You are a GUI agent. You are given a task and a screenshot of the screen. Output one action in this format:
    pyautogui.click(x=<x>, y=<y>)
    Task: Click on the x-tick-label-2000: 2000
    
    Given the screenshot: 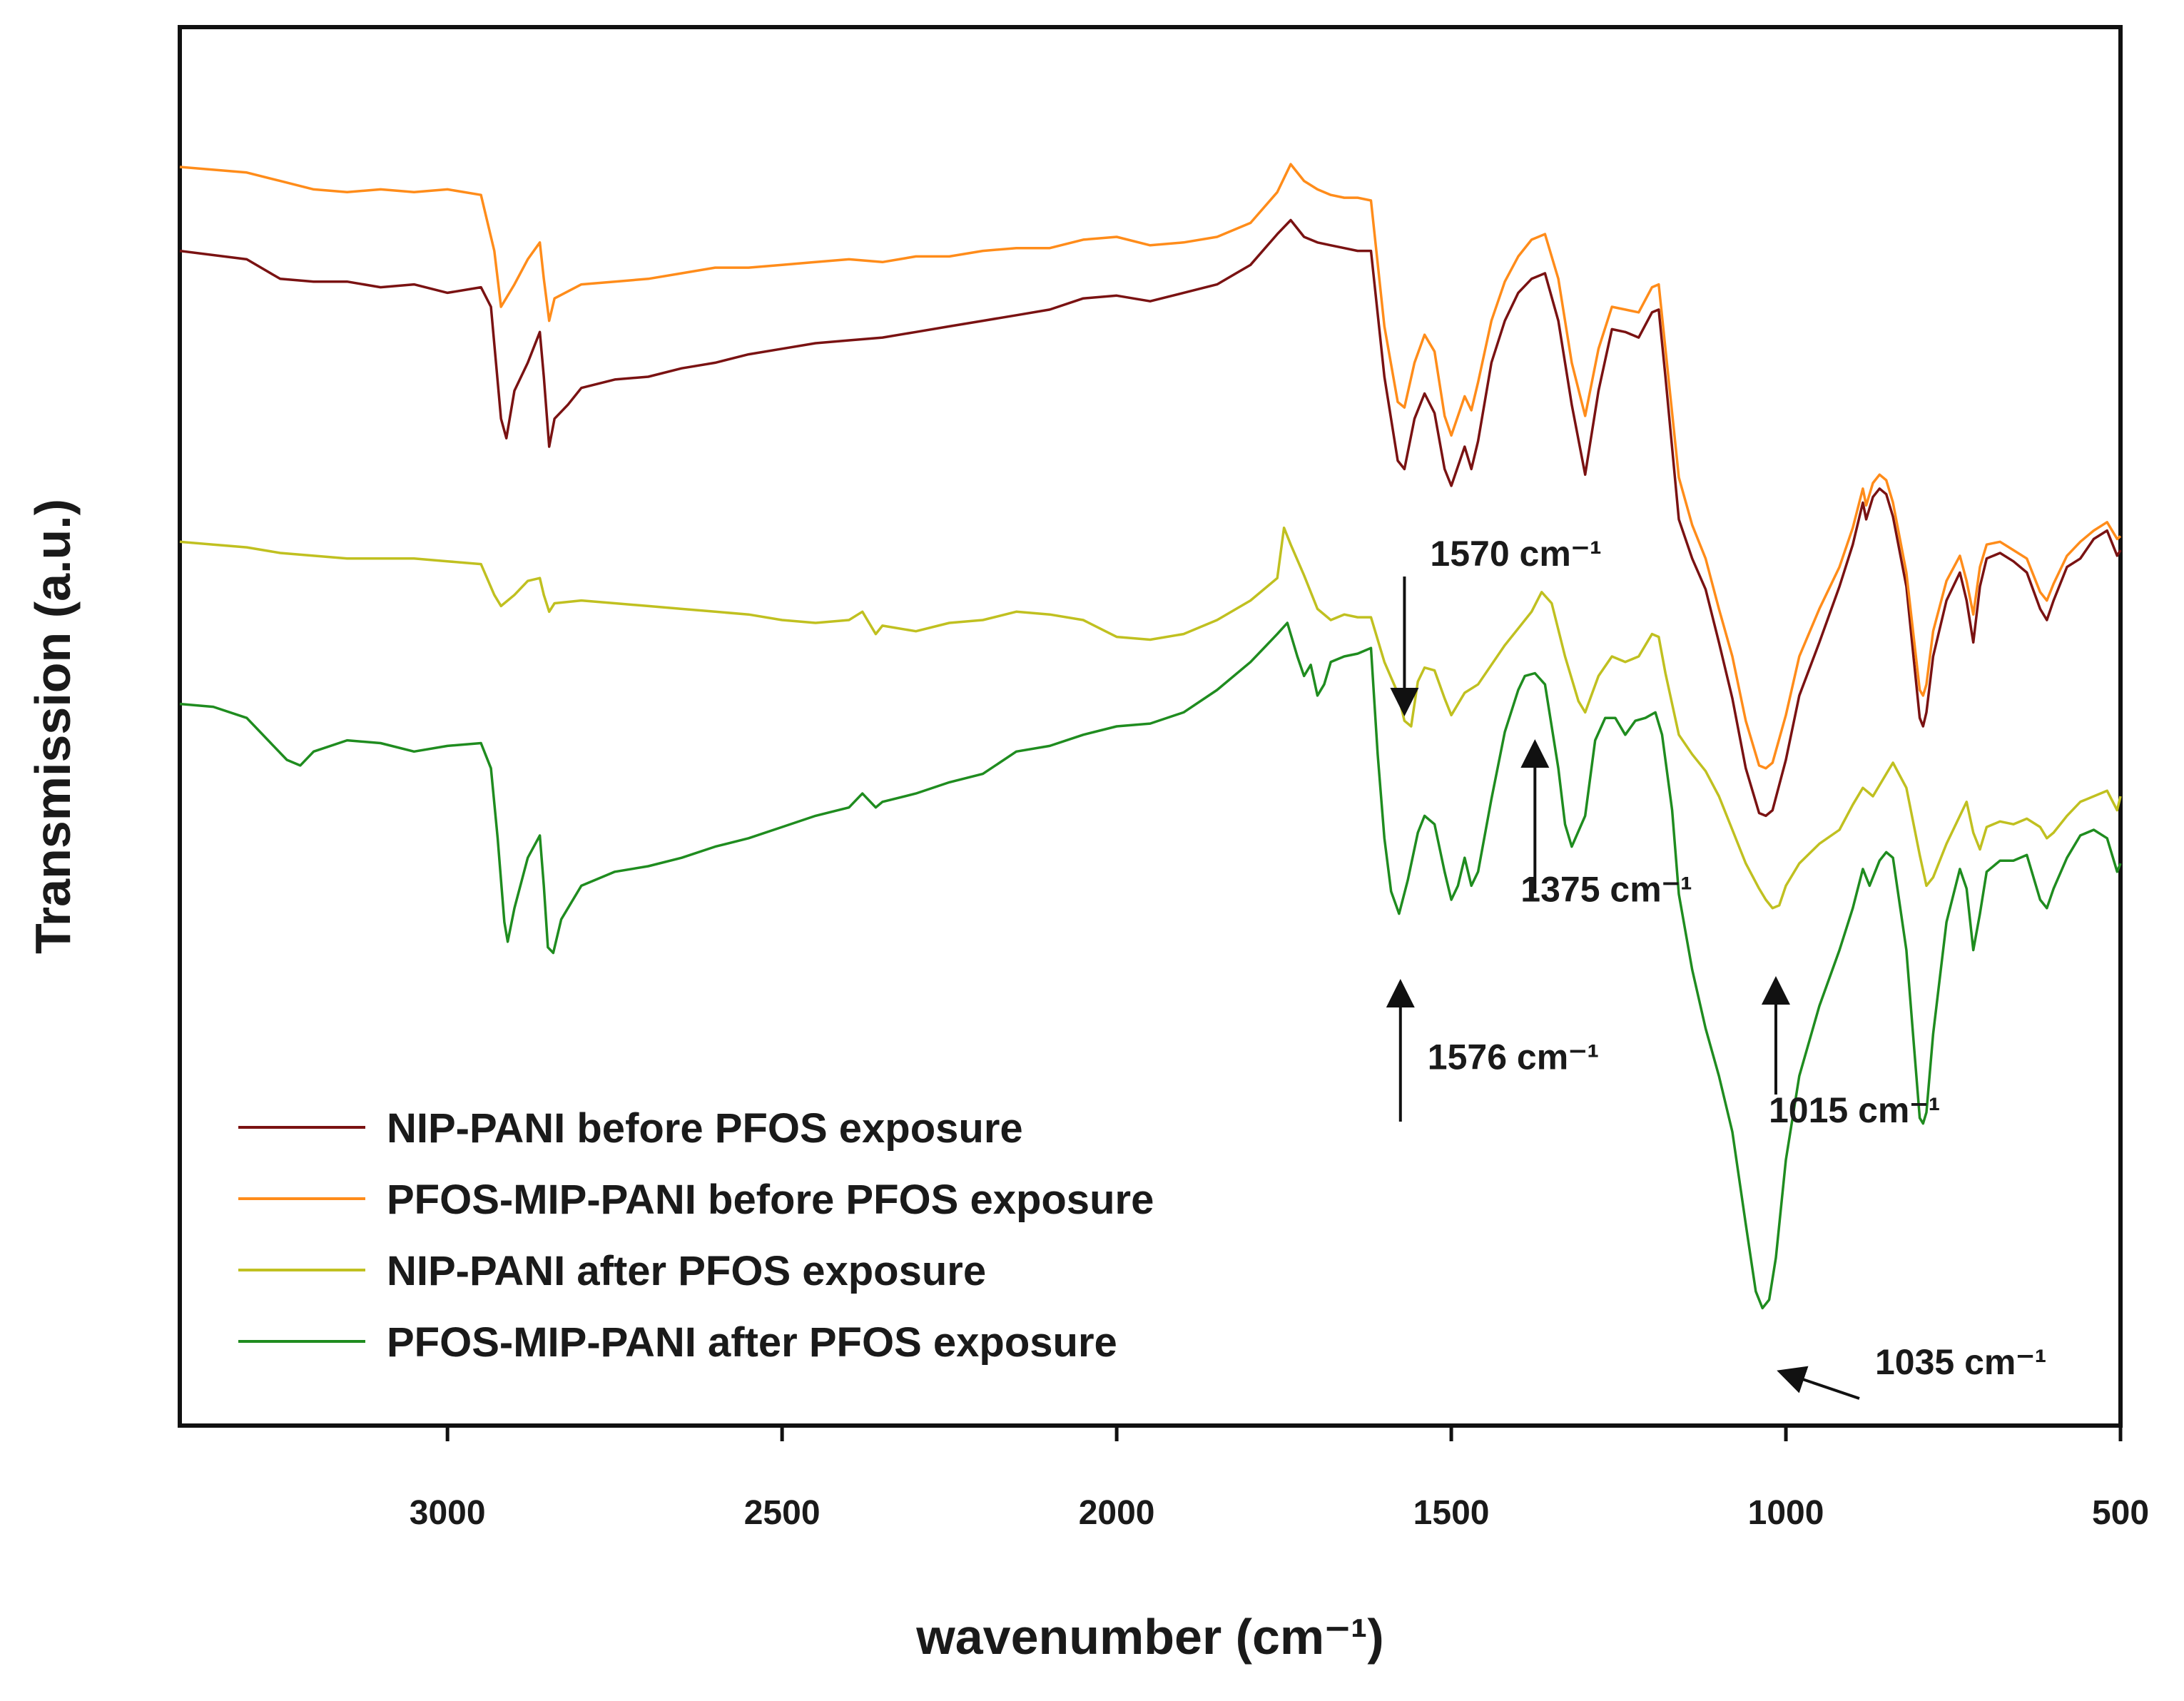 What is the action you would take?
    pyautogui.click(x=1117, y=1513)
    